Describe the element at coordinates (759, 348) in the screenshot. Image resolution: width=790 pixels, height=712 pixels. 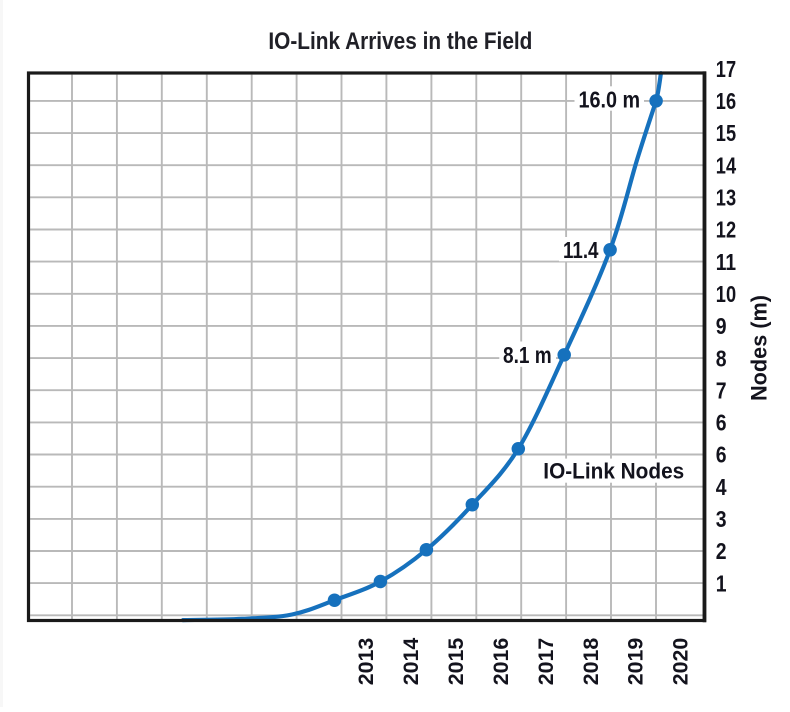
I see `svg-text: Nodes (m)` at that location.